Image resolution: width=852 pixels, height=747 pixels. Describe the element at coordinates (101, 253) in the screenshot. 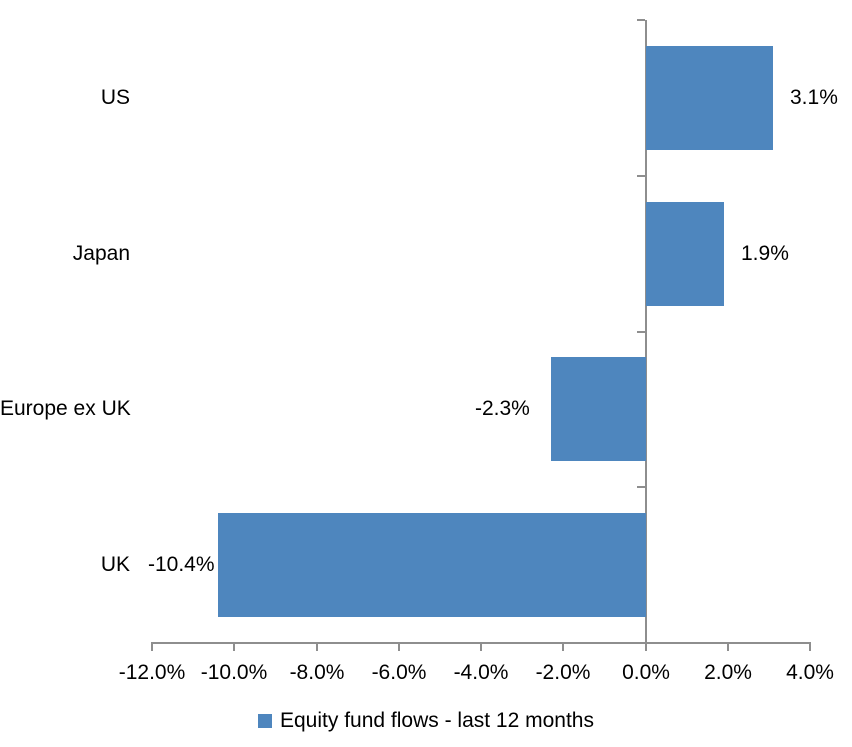

I see `category-label-japan: Japan` at that location.